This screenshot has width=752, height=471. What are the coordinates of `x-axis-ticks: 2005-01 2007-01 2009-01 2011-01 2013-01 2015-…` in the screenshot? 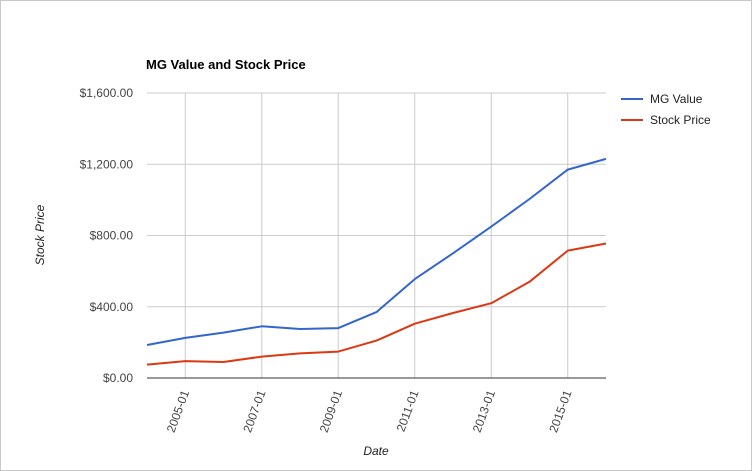 It's located at (369, 411).